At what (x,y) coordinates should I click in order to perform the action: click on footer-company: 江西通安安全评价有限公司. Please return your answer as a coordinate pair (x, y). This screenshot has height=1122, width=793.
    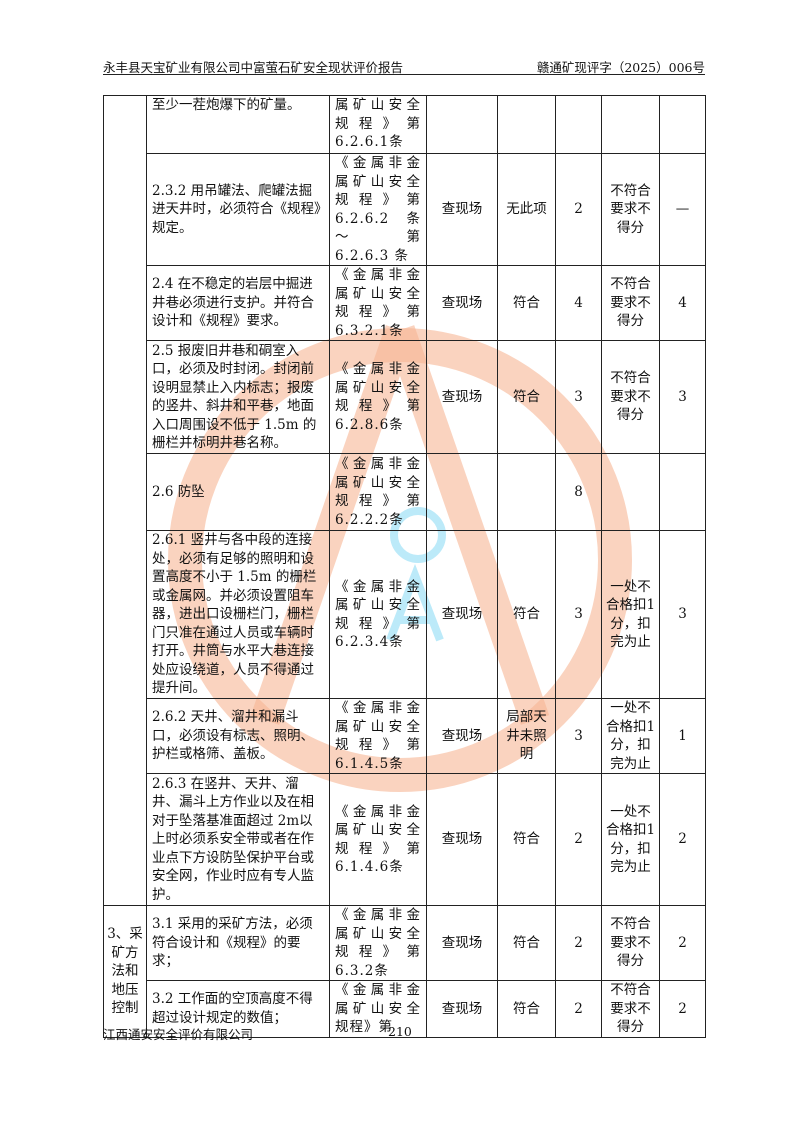
    Looking at the image, I should click on (178, 1034).